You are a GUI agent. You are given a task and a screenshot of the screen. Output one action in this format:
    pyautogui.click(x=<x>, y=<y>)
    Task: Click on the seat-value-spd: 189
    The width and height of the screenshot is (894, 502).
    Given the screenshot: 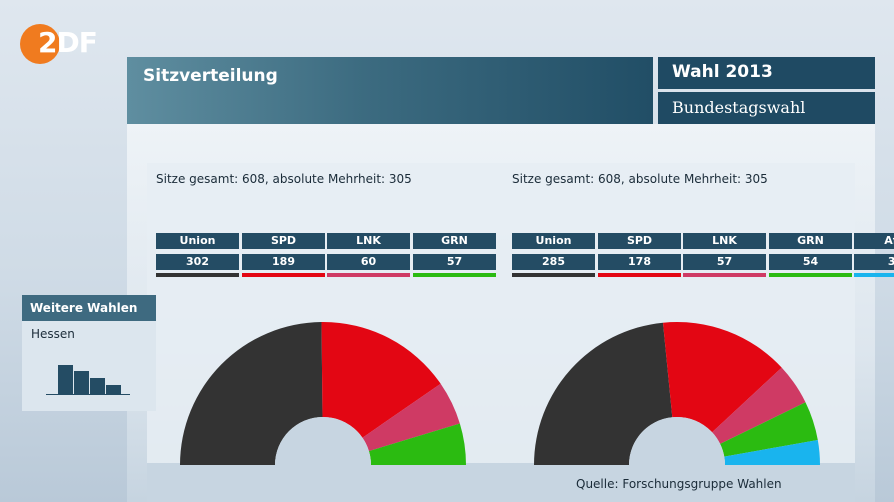 What is the action you would take?
    pyautogui.click(x=283, y=262)
    